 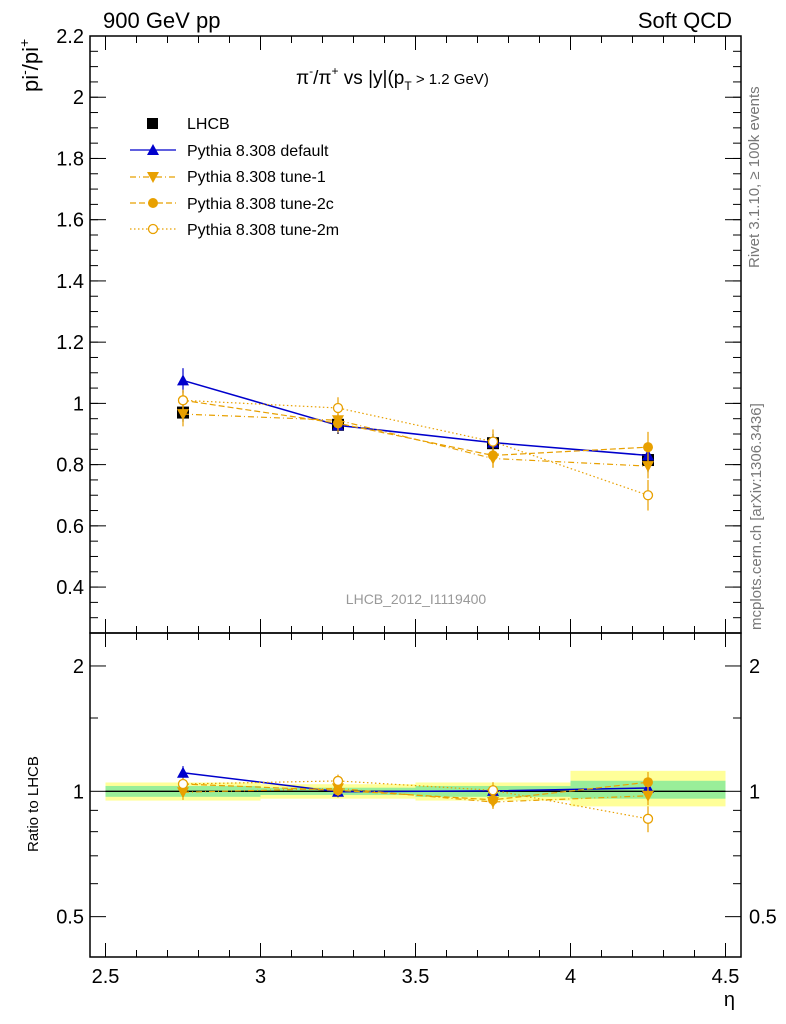 I want to click on y-tick-label: 2, so click(x=78, y=98).